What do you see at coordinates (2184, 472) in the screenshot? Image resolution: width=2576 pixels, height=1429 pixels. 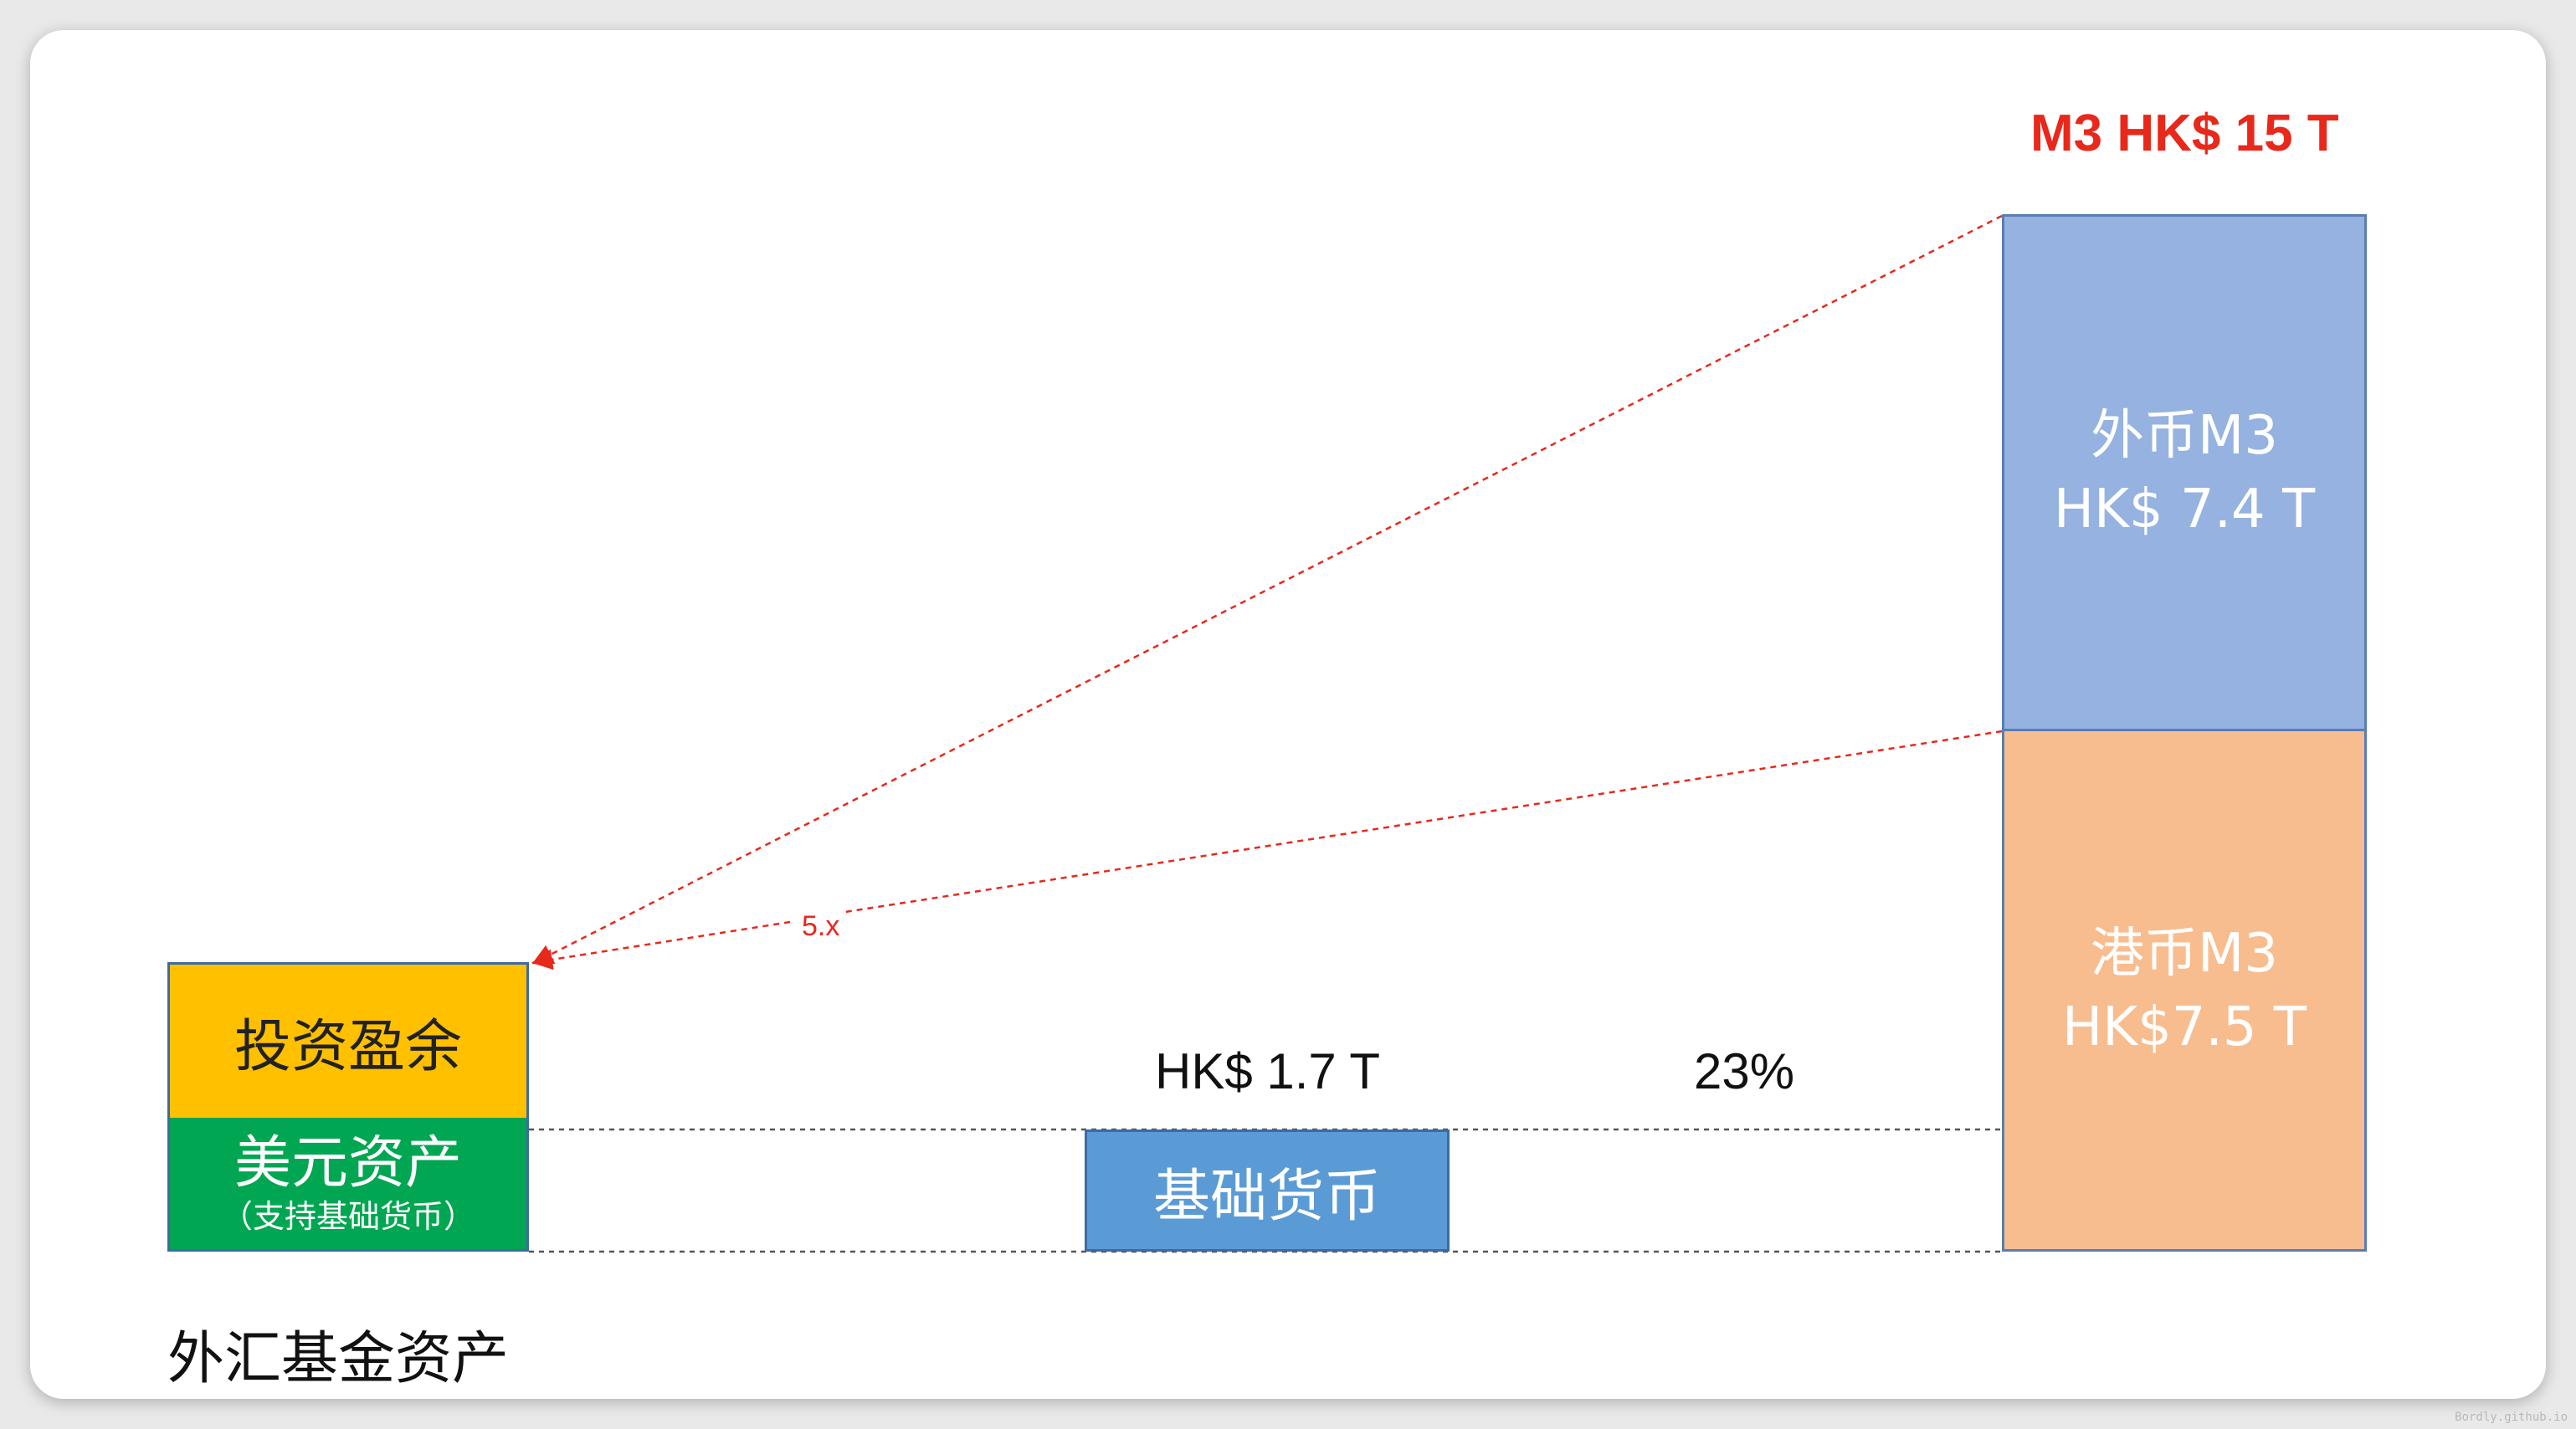 I see `foreign-currency-m3-box: 外币M3 HK$ 7.4 T` at bounding box center [2184, 472].